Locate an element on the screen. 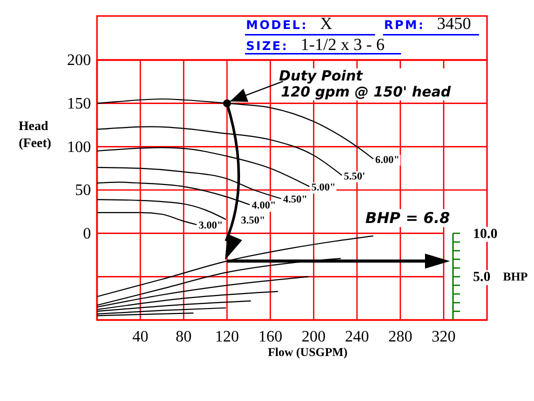  y-tick-label: 150 is located at coordinates (79, 103).